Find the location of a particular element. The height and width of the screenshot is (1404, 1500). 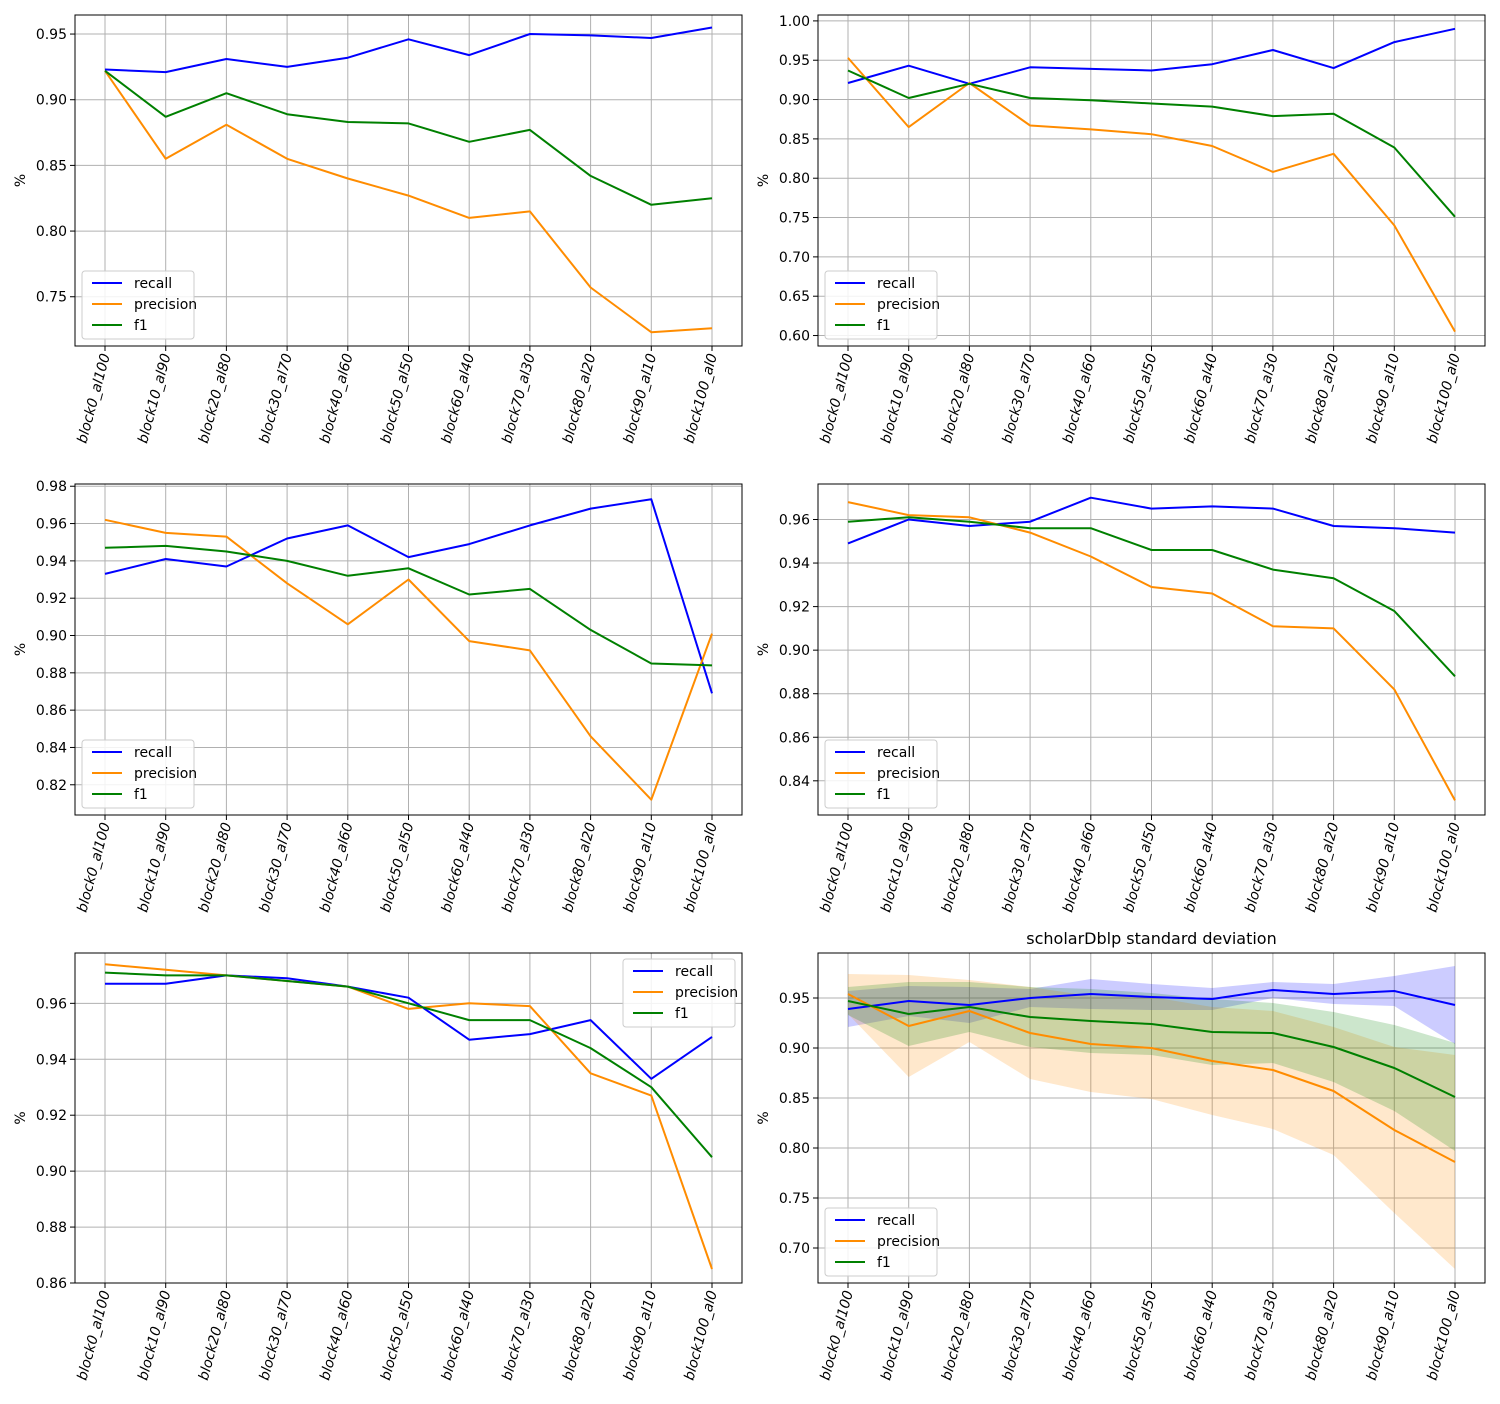

y-tick-label: 1.00 is located at coordinates (794, 22).